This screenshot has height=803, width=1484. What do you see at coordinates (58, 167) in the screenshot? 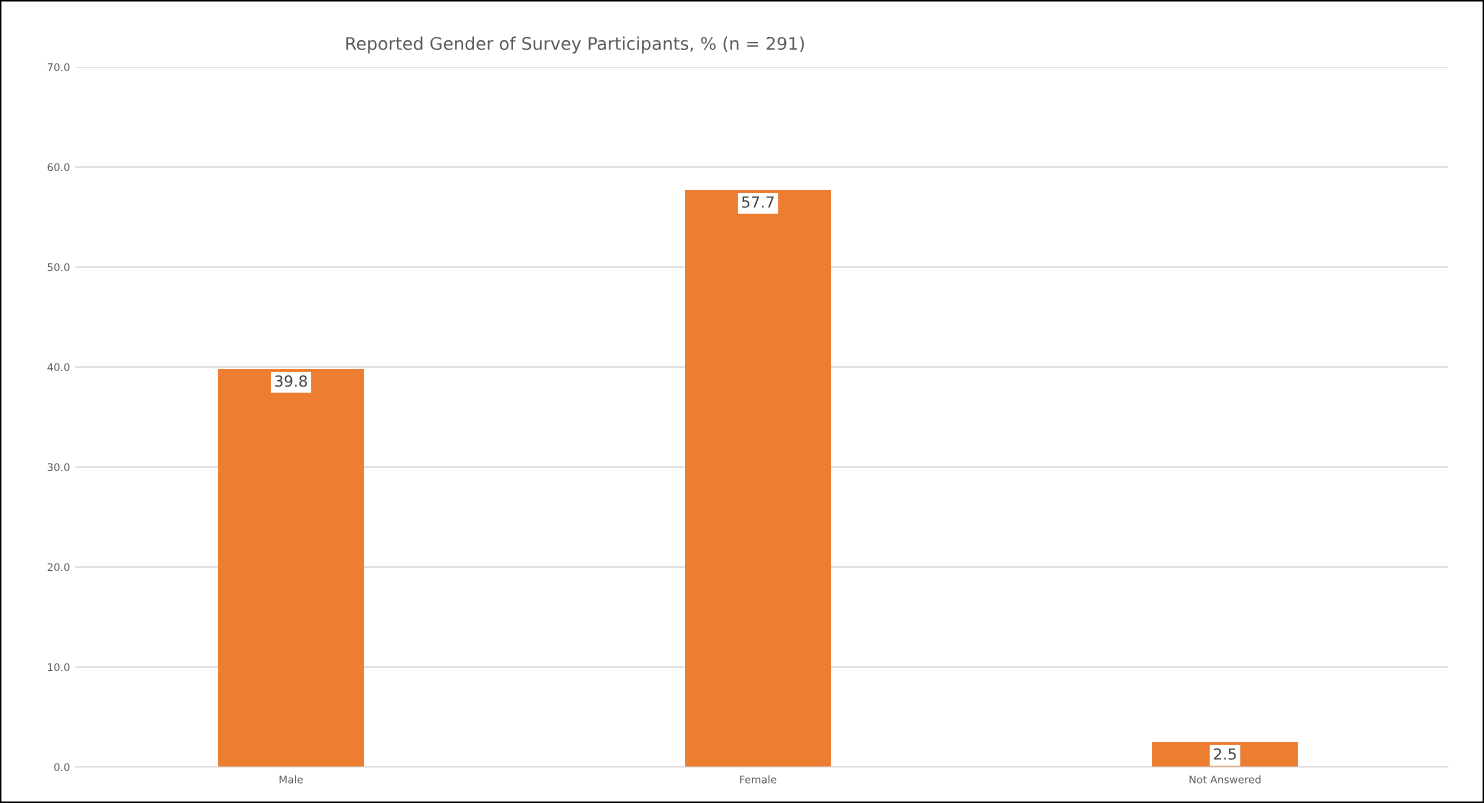
I see `y-tick-label: 60.0` at bounding box center [58, 167].